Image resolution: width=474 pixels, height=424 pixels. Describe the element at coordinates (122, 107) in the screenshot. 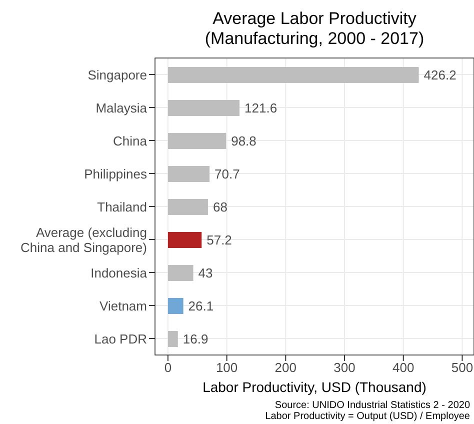

I see `y-tick-label: Malaysia` at that location.